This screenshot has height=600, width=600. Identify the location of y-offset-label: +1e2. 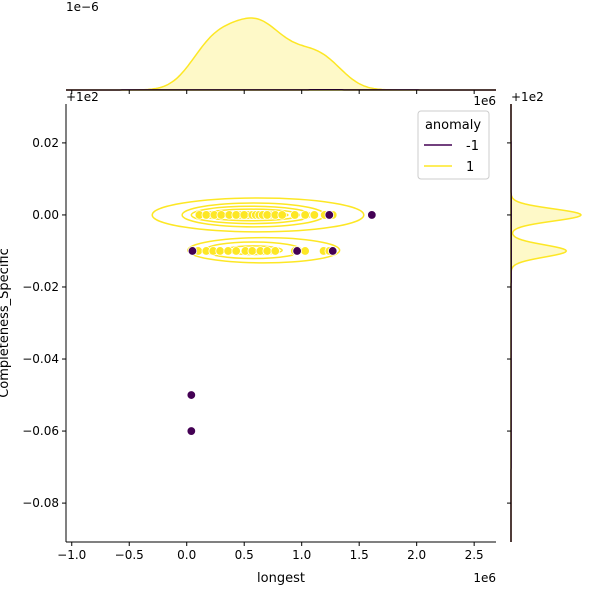
(82, 97).